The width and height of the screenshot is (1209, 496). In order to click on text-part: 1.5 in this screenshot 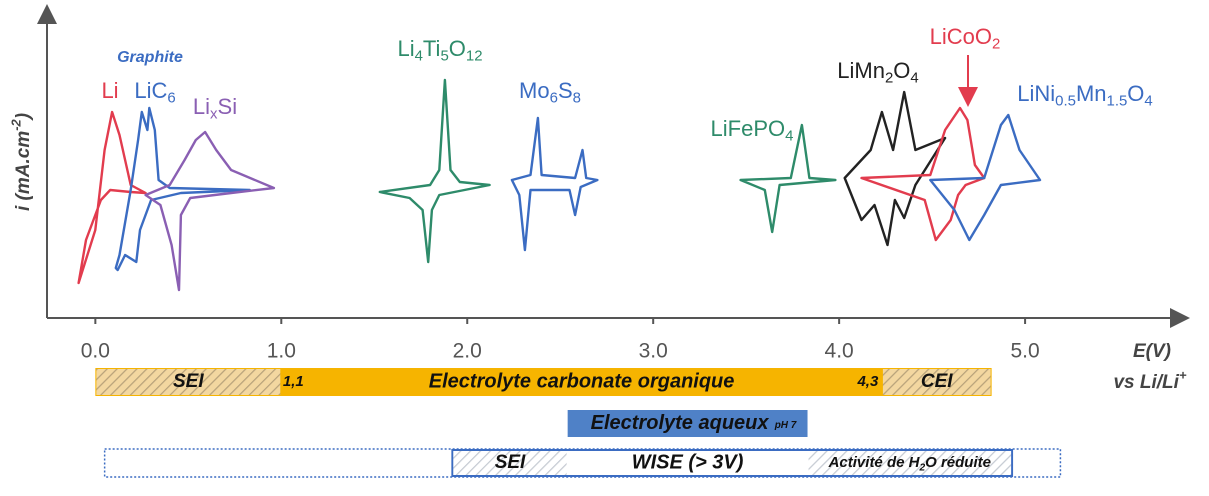, I will do `click(1117, 101)`.